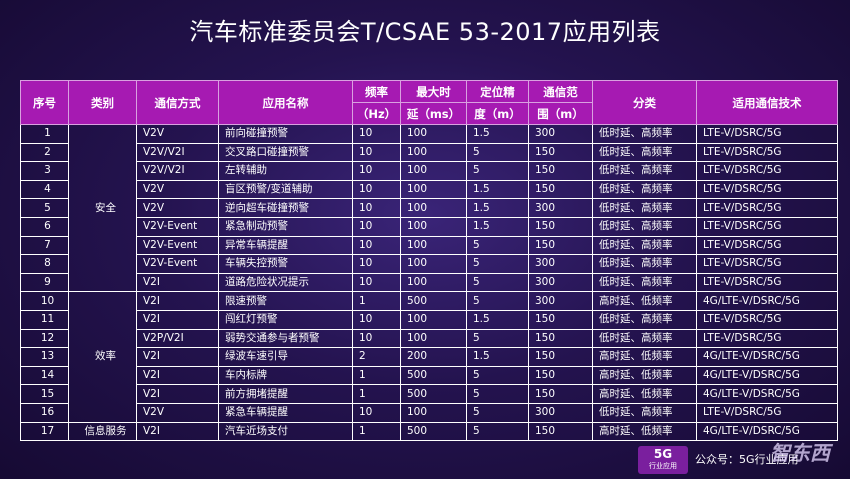 The width and height of the screenshot is (850, 479). What do you see at coordinates (44, 171) in the screenshot?
I see `seq-cell: 3` at bounding box center [44, 171].